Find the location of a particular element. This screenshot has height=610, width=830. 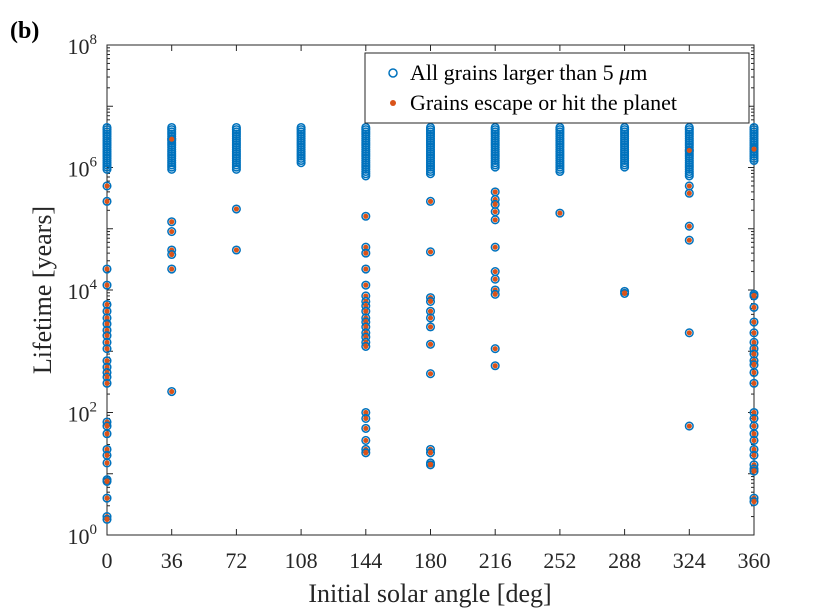

y-tick-labels: 10⁰ 10² 10⁴ 10⁶ 10⁸ is located at coordinates (83, 290).